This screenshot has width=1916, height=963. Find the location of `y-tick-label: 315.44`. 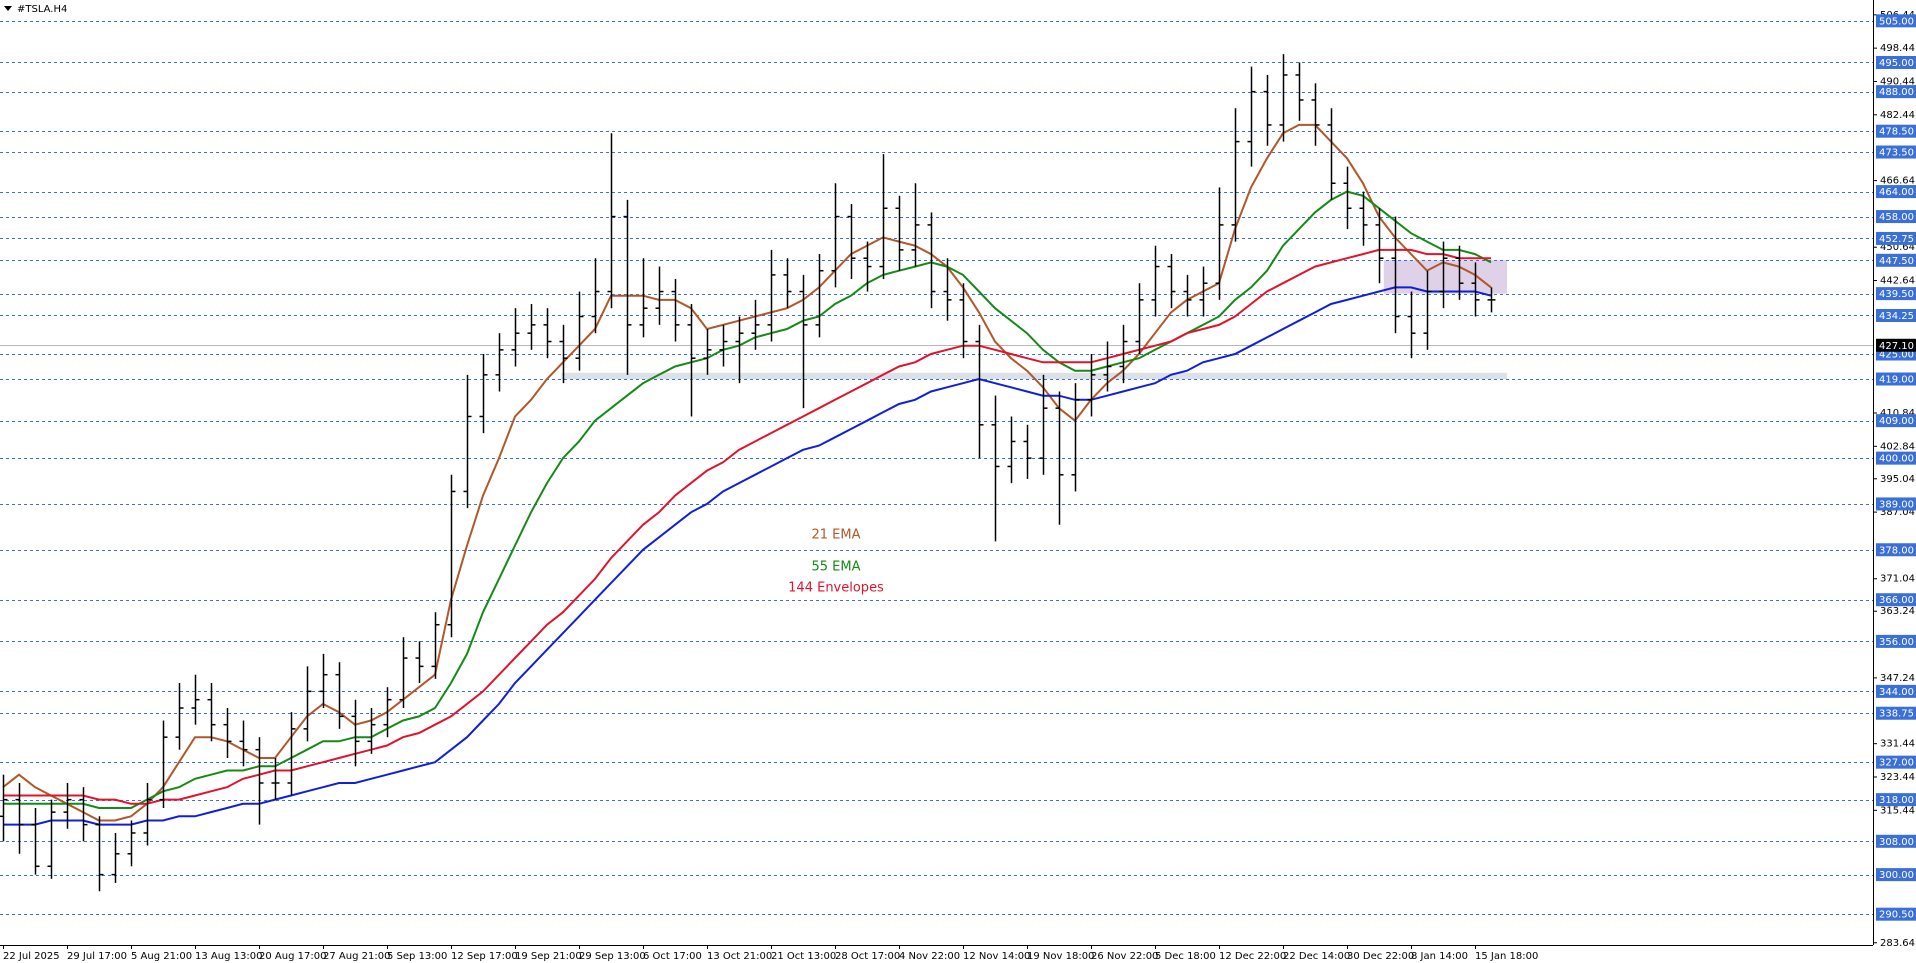

y-tick-label: 315.44 is located at coordinates (1897, 810).